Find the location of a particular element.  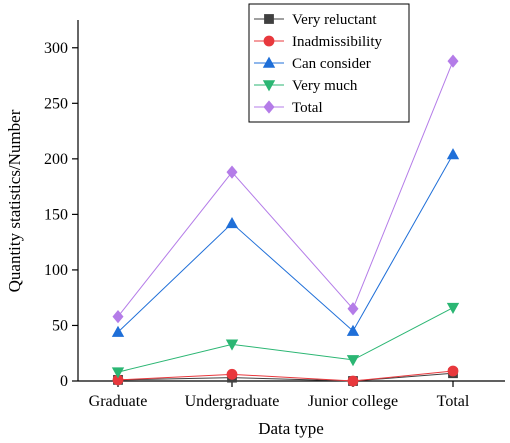

y-tick-label: 300 is located at coordinates (56, 48).